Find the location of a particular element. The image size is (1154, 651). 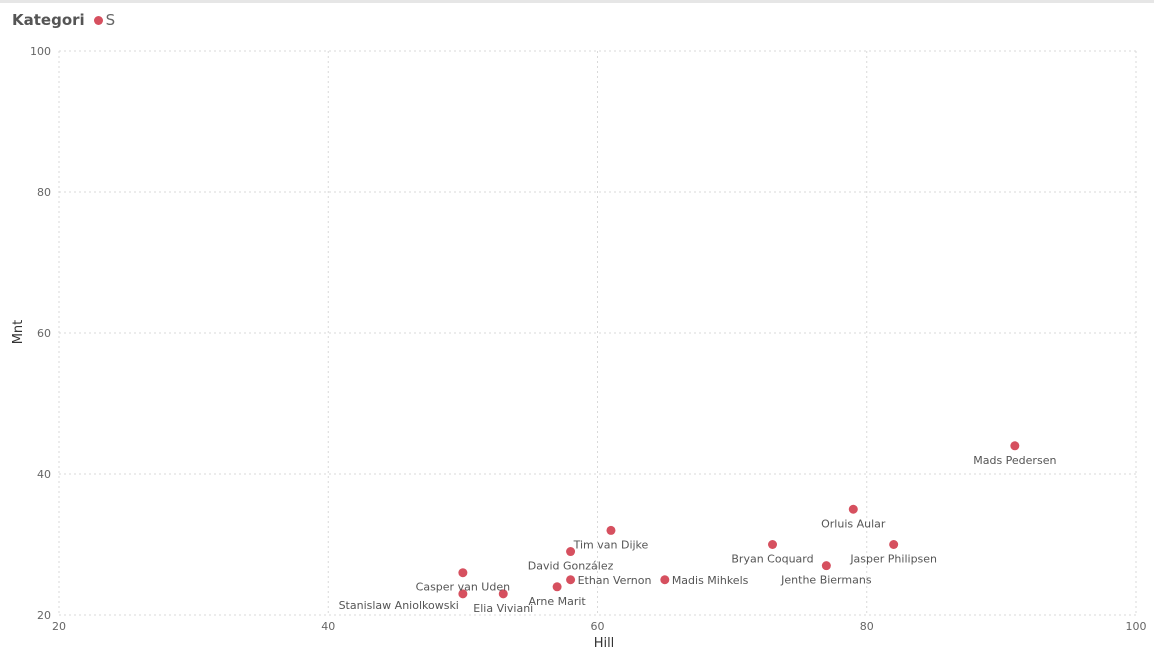

y-axis-label: Mnt is located at coordinates (18, 332).